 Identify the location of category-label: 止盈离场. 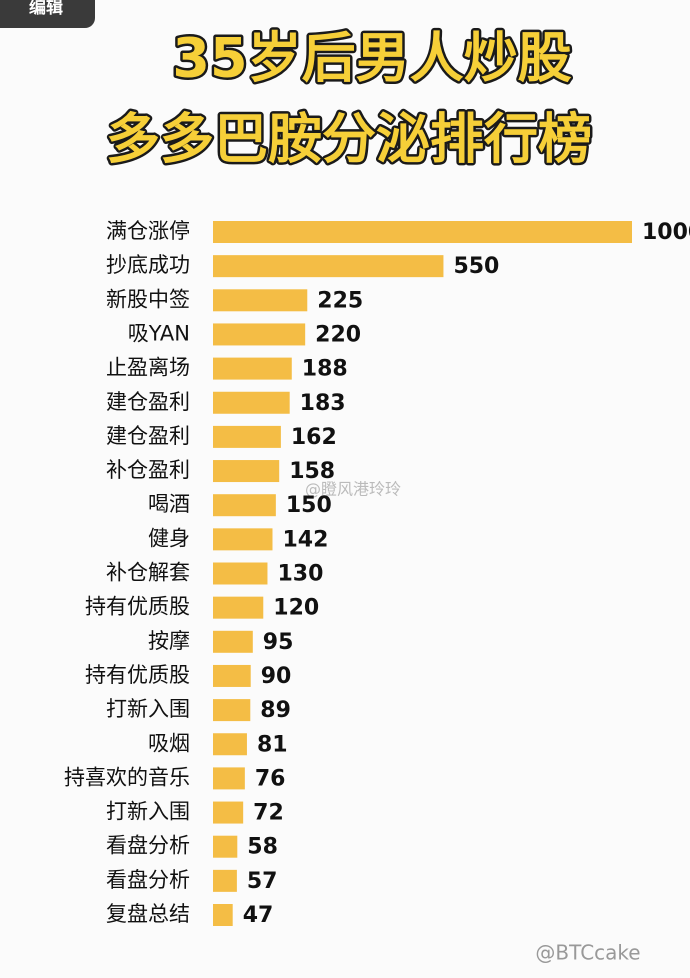
(148, 368).